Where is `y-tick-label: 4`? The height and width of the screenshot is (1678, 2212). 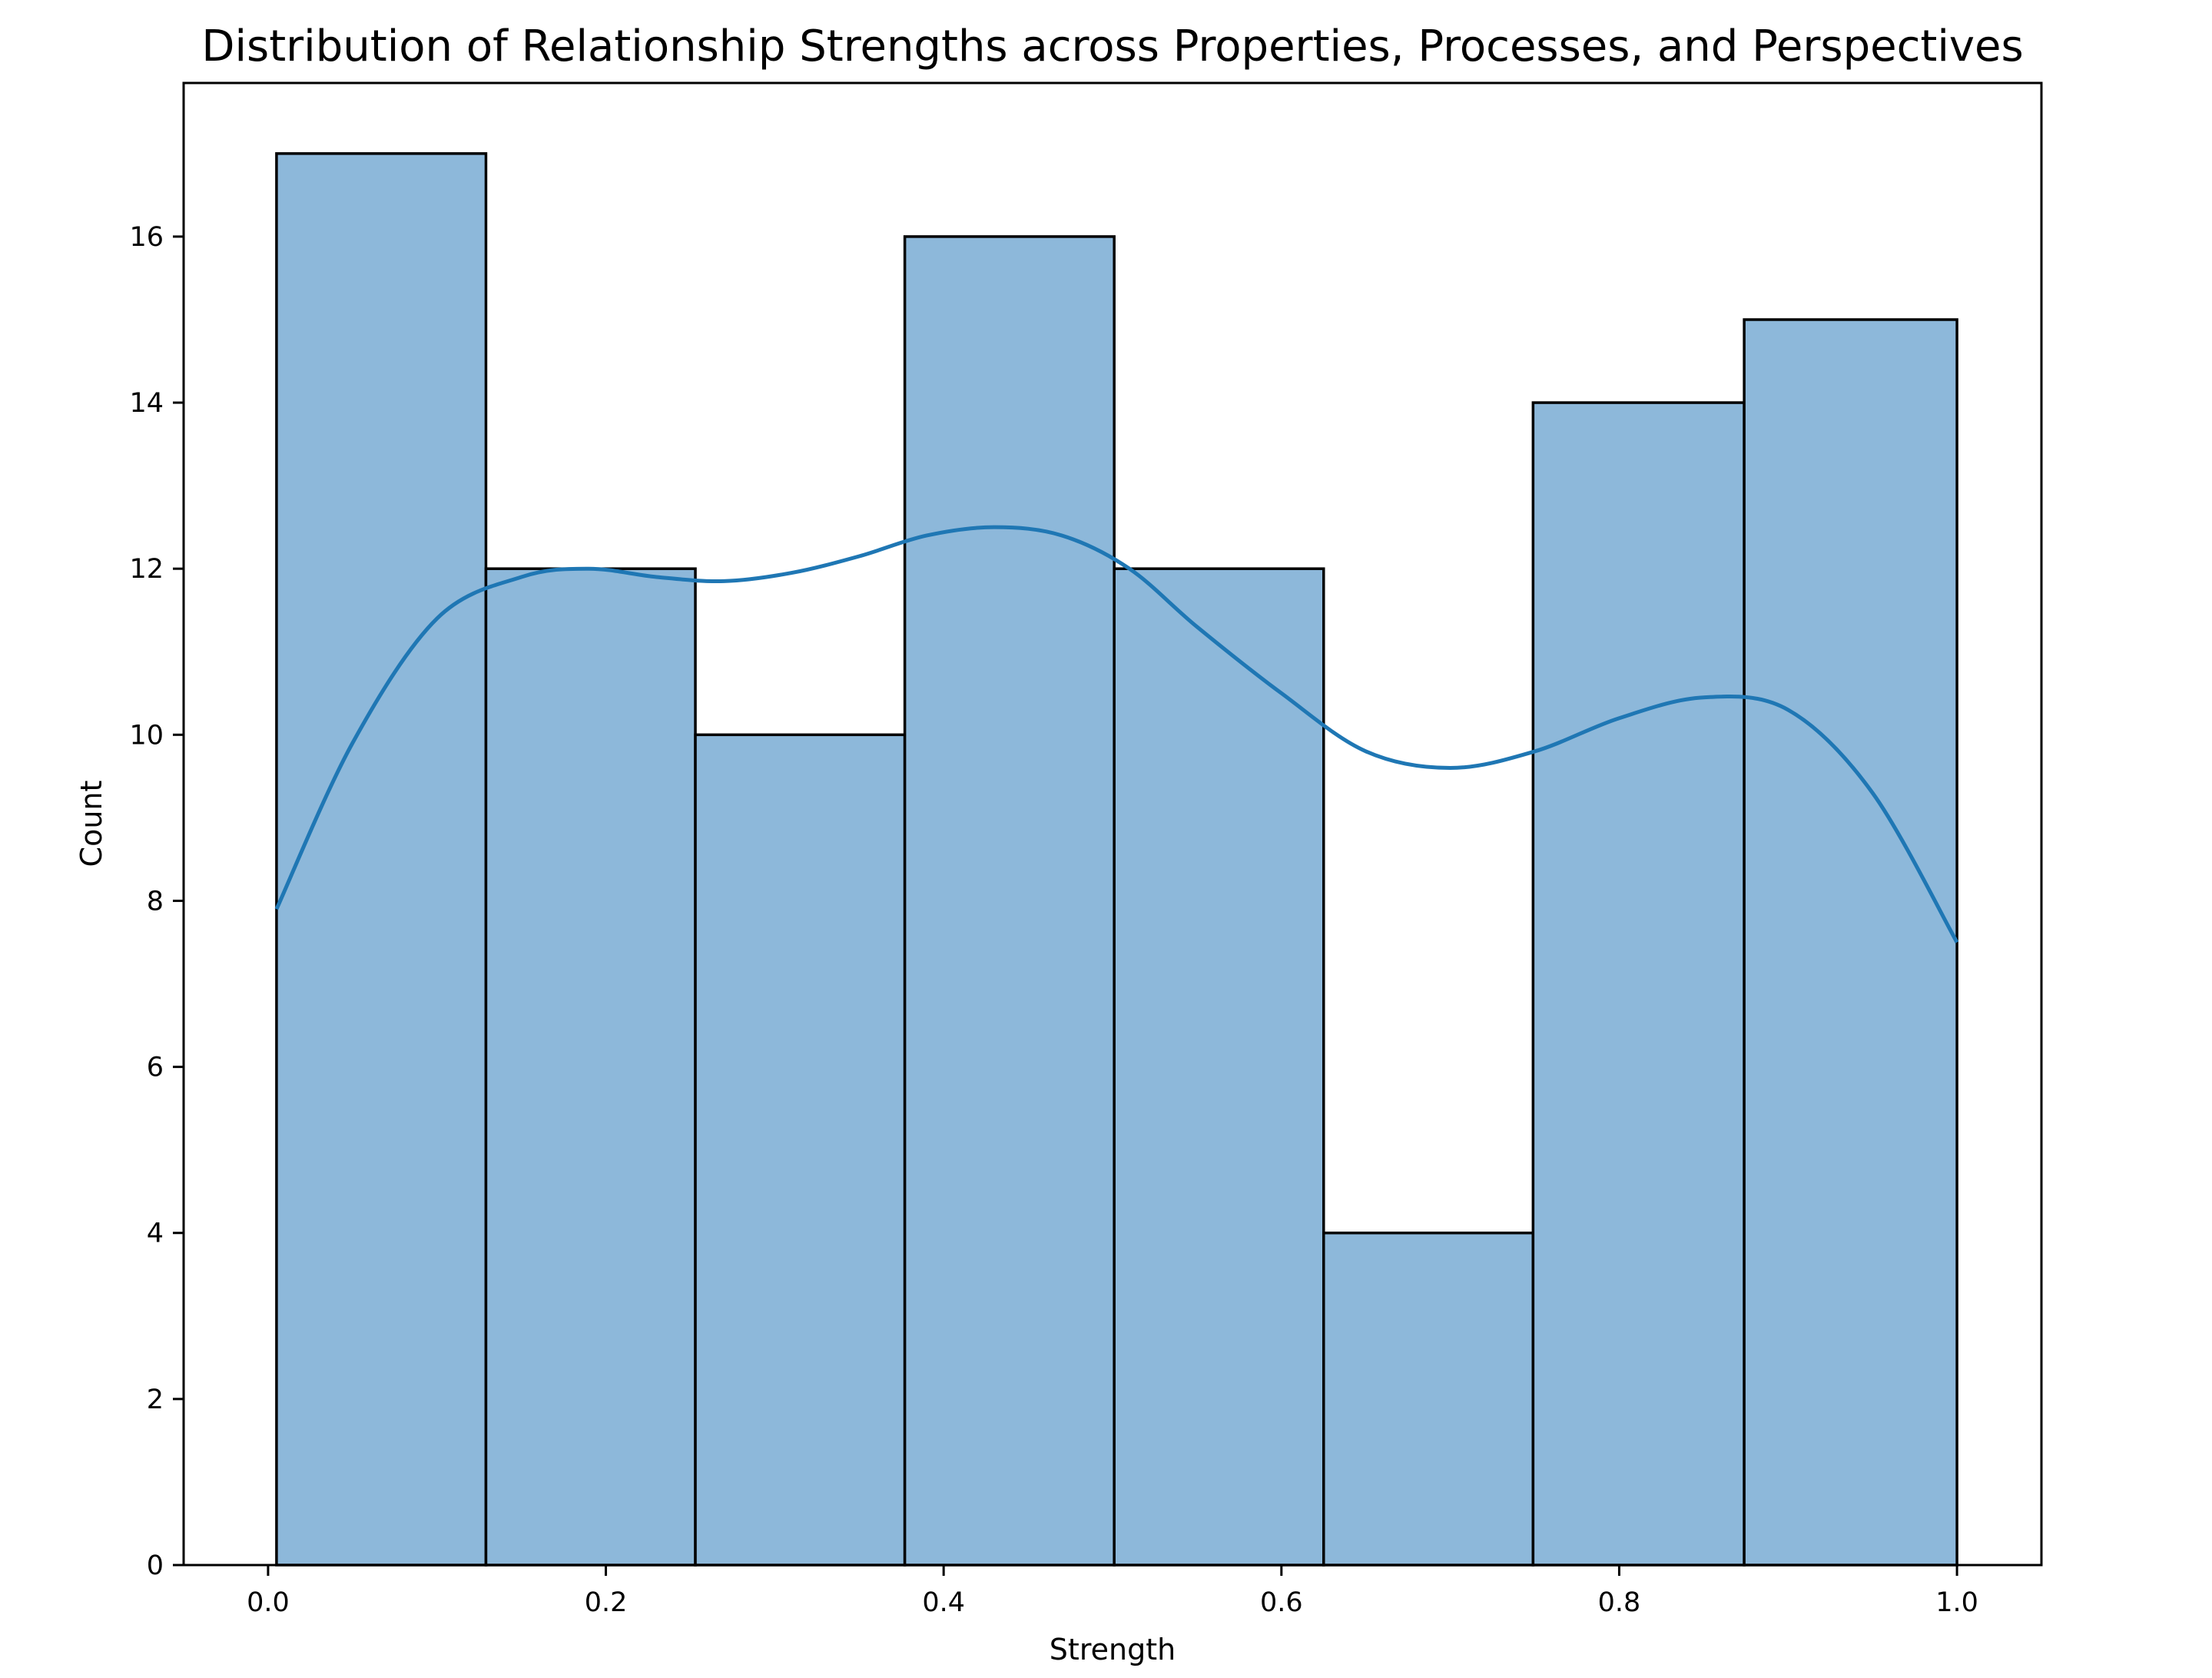 y-tick-label: 4 is located at coordinates (155, 1234).